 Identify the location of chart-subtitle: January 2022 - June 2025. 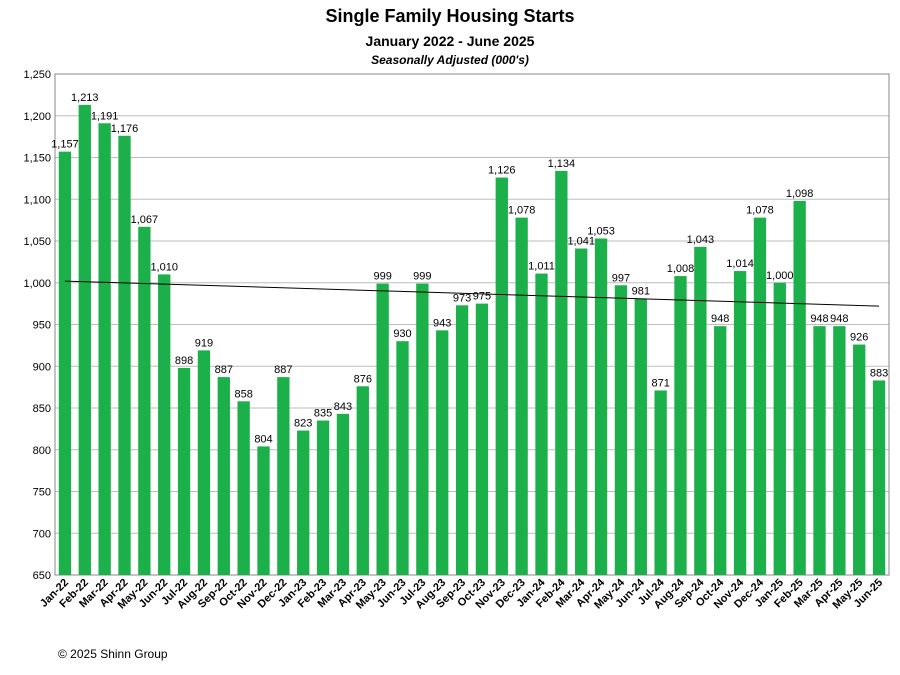
(450, 41).